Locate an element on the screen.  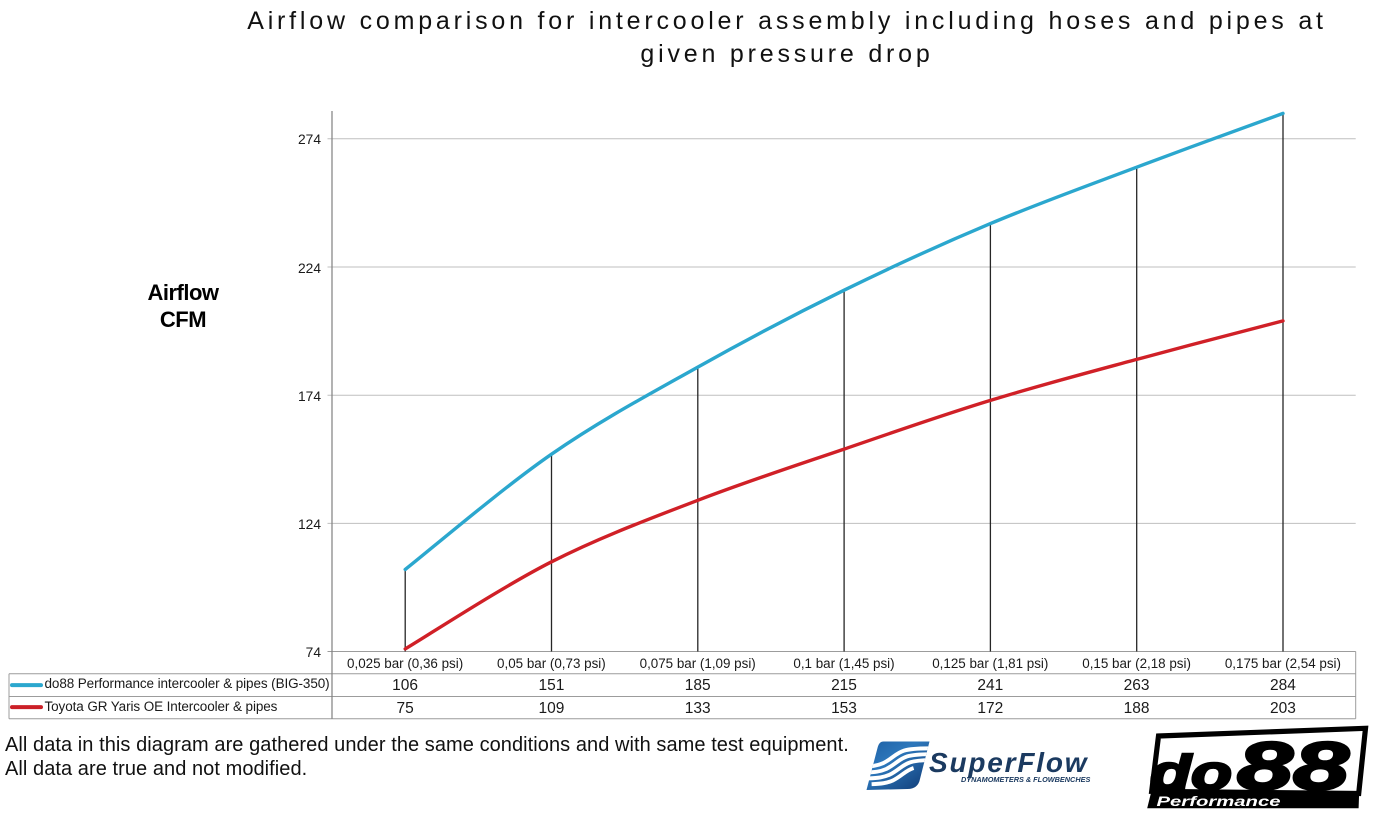
svg-text: do is located at coordinates (1191, 774).